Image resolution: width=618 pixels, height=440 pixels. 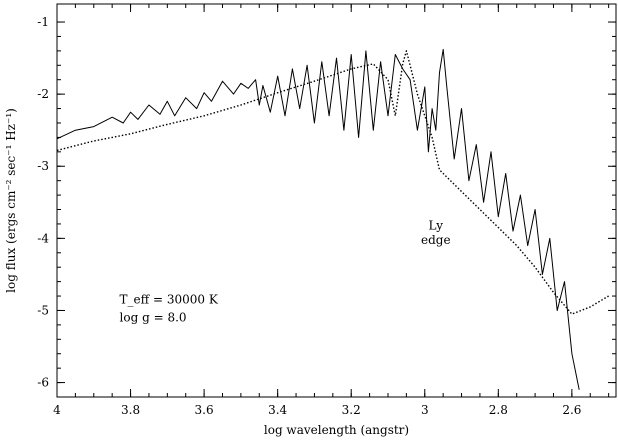 I want to click on annotation-text: Ly, so click(x=436, y=226).